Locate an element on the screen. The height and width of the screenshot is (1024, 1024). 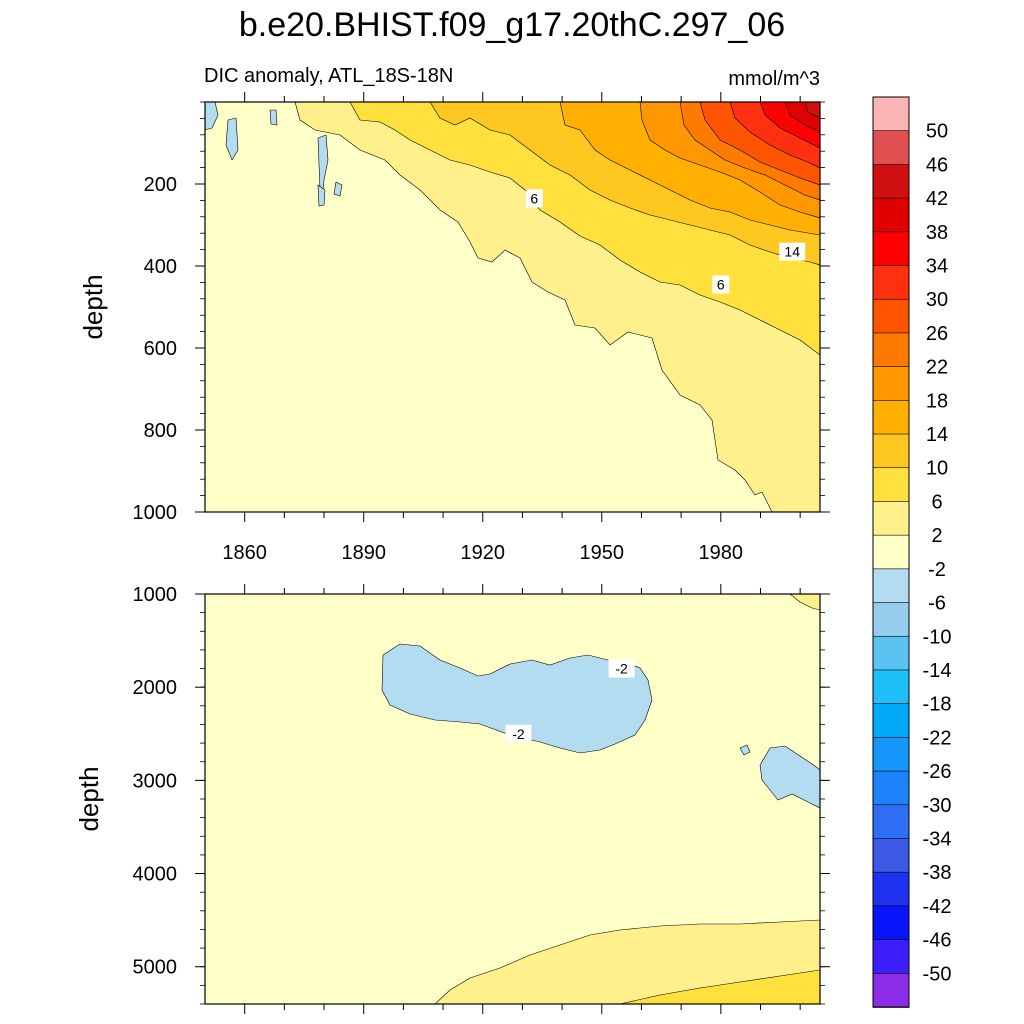
x-tick-label: 1890 is located at coordinates (363, 553).